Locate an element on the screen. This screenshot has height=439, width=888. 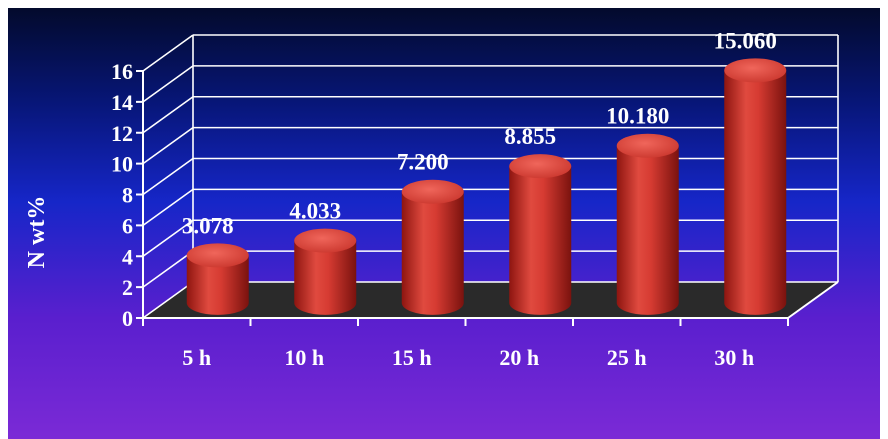
x-category-label: 30 h is located at coordinates (734, 357).